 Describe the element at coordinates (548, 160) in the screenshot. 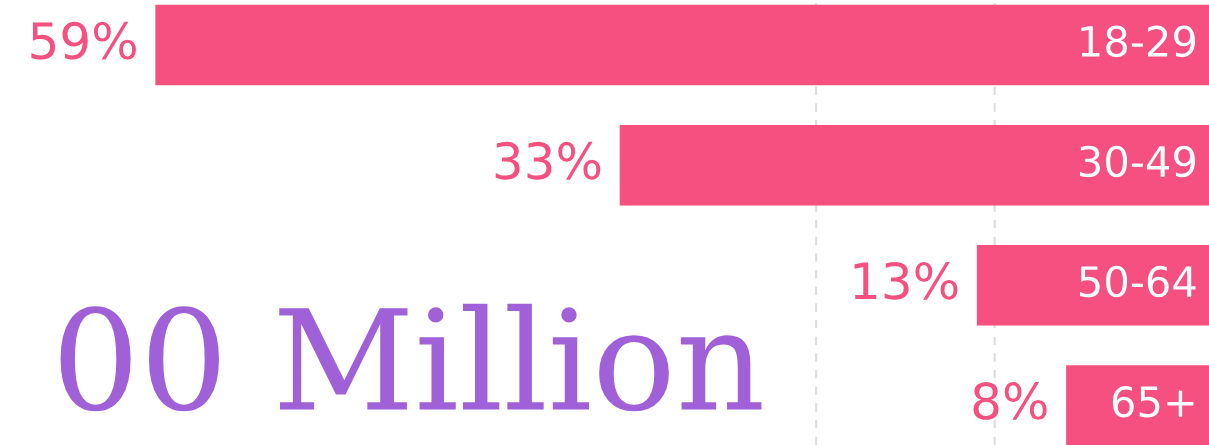

I see `data-label: 33%` at that location.